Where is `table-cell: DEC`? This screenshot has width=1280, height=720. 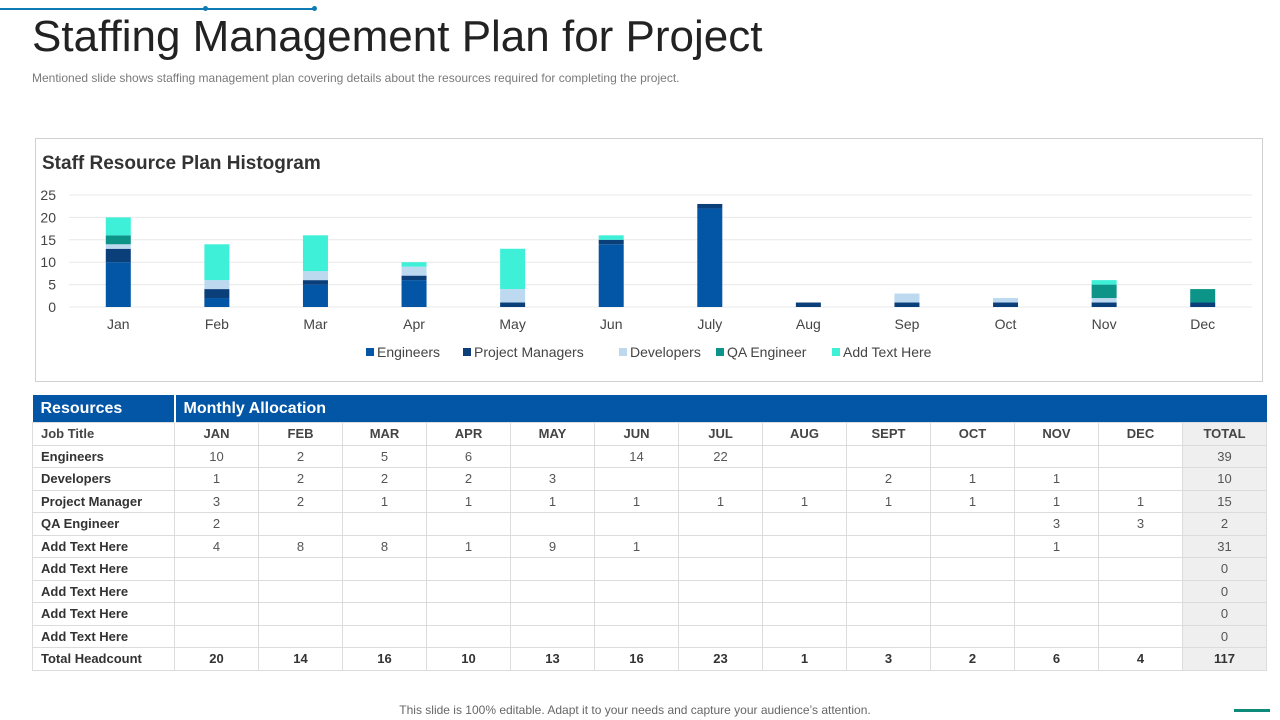 table-cell: DEC is located at coordinates (1140, 434).